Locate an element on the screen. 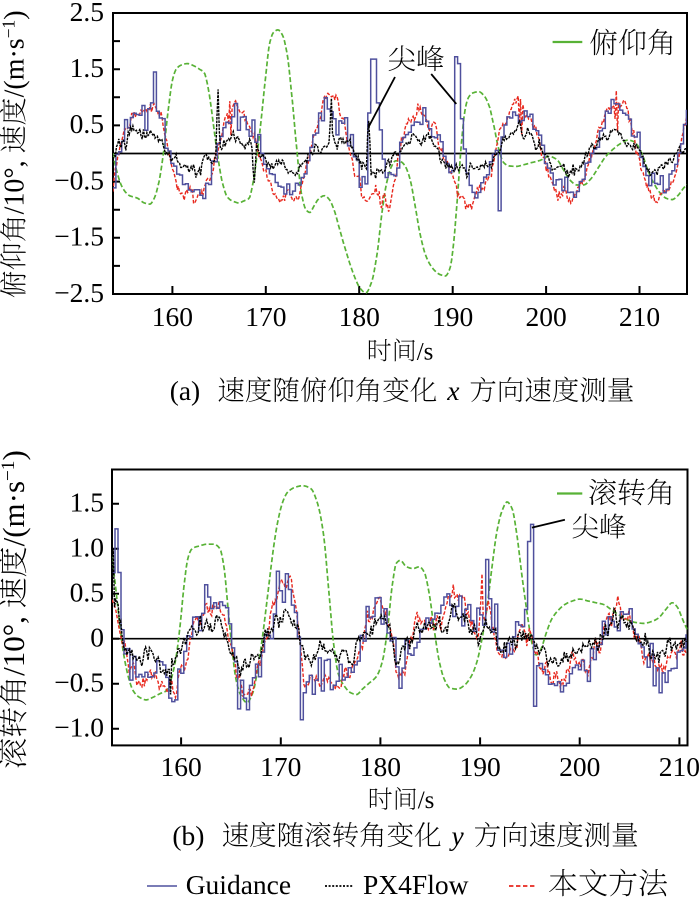 The width and height of the screenshot is (700, 902). svg-text: (a) is located at coordinates (185, 390).